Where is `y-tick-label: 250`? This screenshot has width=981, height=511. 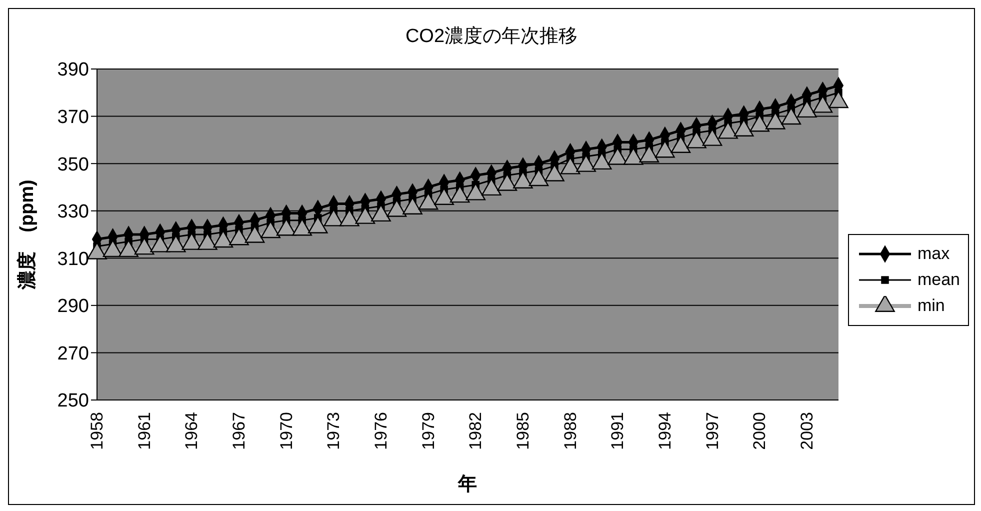
y-tick-label: 250 is located at coordinates (73, 401).